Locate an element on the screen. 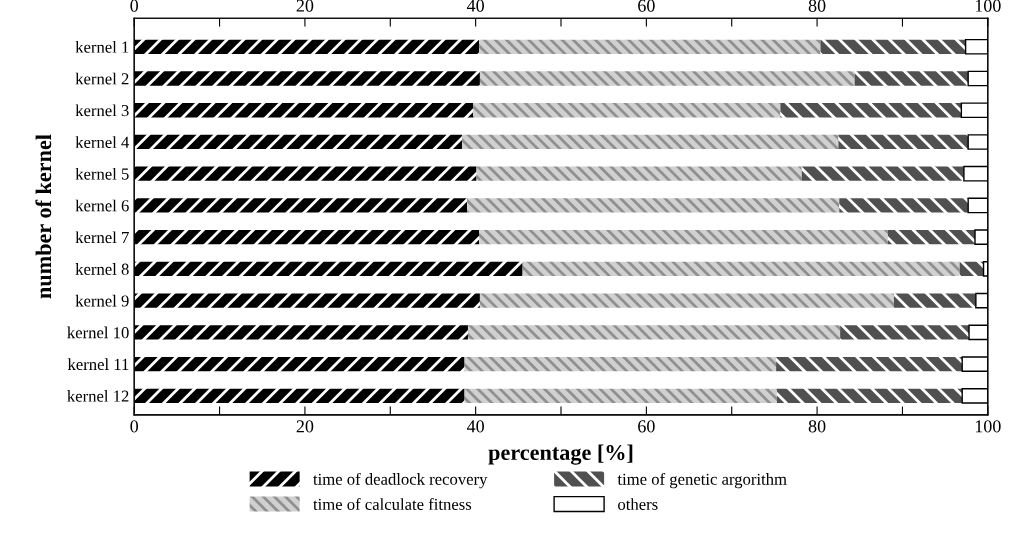  y-tick-label: kernel 5 is located at coordinates (102, 173).